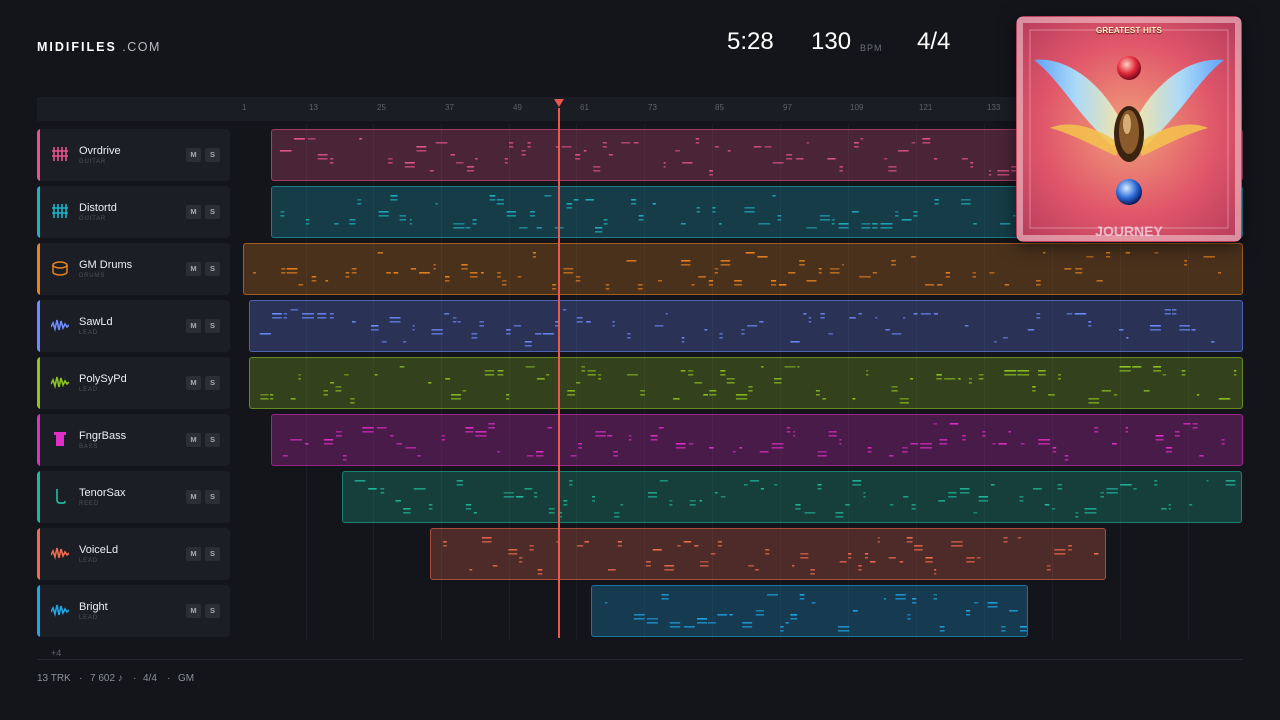 Image resolution: width=1280 pixels, height=720 pixels. I want to click on ruler-tick: 109, so click(857, 107).